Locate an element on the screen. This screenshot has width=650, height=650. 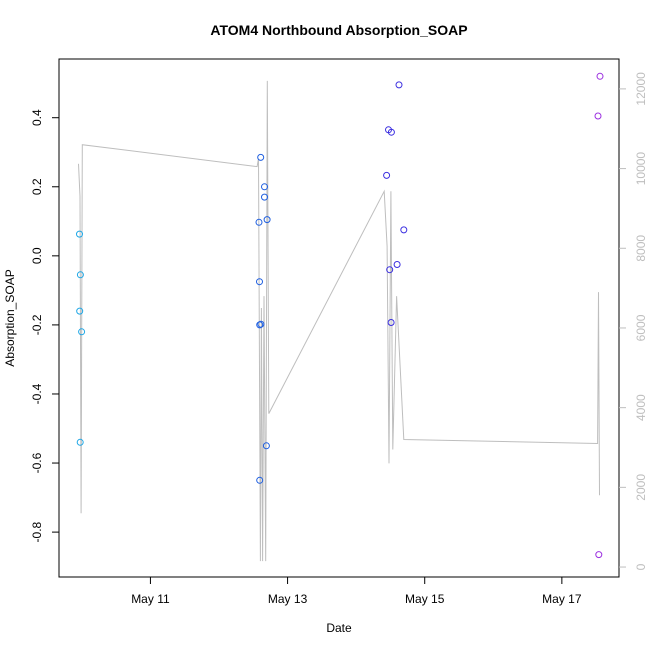
y-axis-right: 0 2000 4000 6000 8000 10000 12000 is located at coordinates (633, 321).